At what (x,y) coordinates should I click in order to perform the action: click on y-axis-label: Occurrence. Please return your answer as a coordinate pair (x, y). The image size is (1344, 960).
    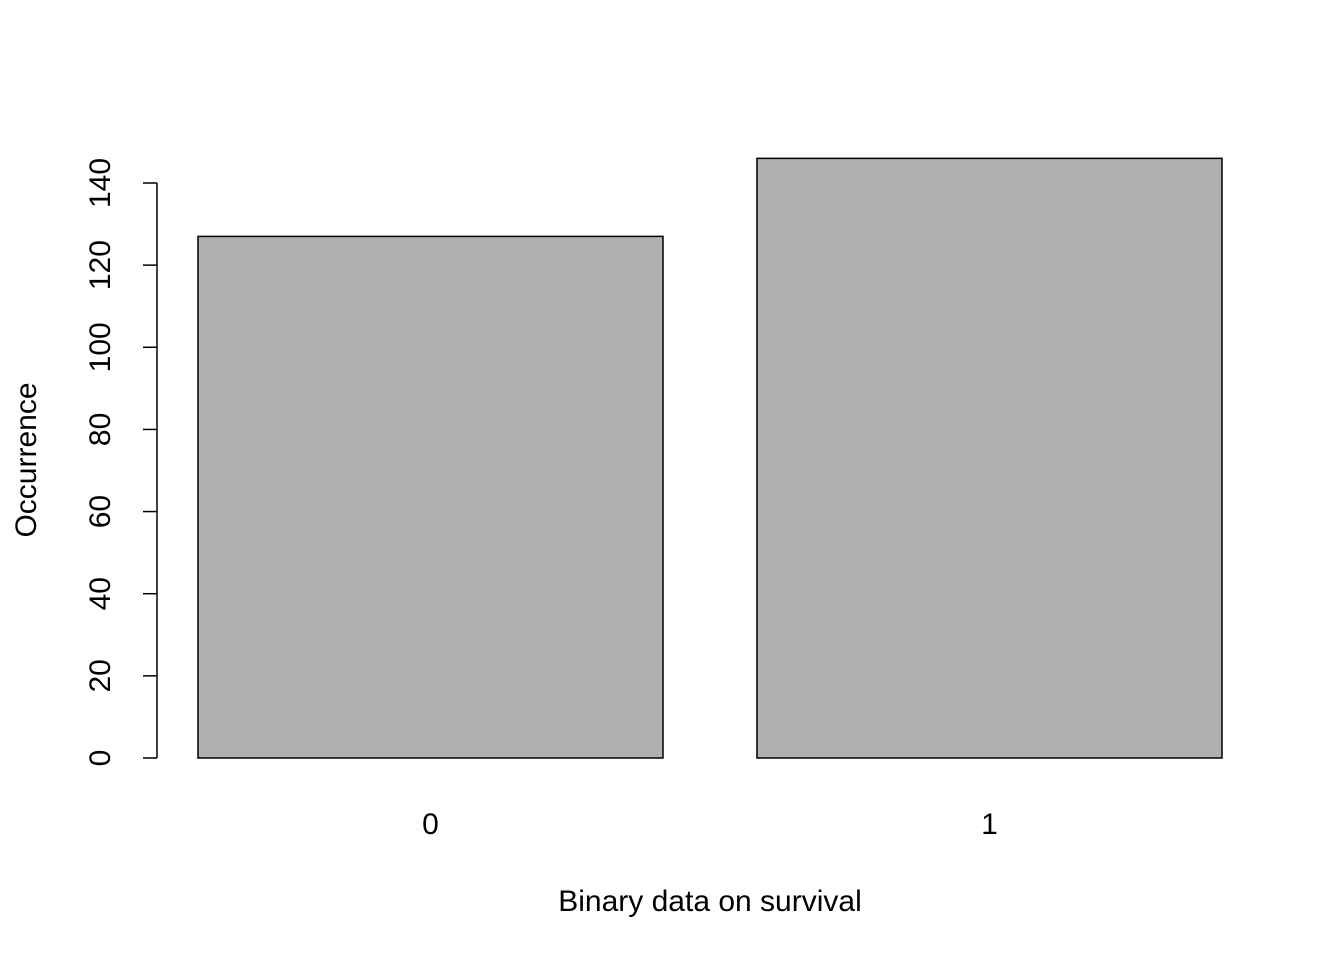
    Looking at the image, I should click on (26, 459).